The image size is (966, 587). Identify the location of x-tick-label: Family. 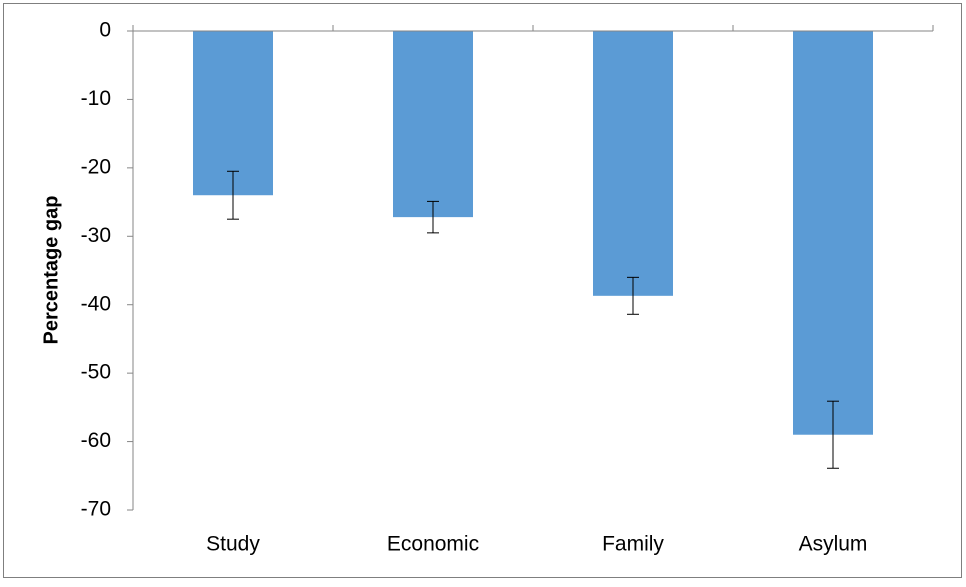
(633, 544).